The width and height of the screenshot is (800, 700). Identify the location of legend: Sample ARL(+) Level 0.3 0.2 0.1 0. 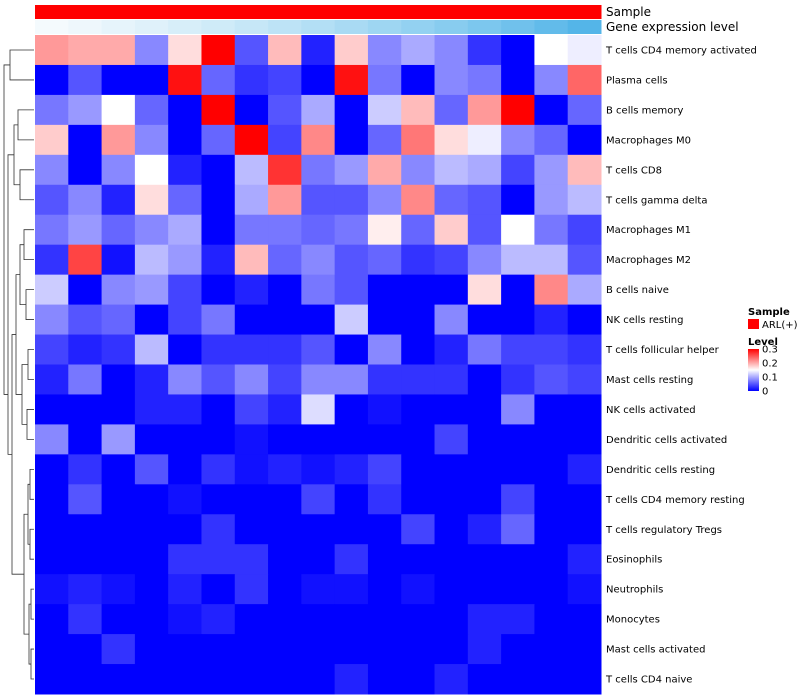
(773, 352).